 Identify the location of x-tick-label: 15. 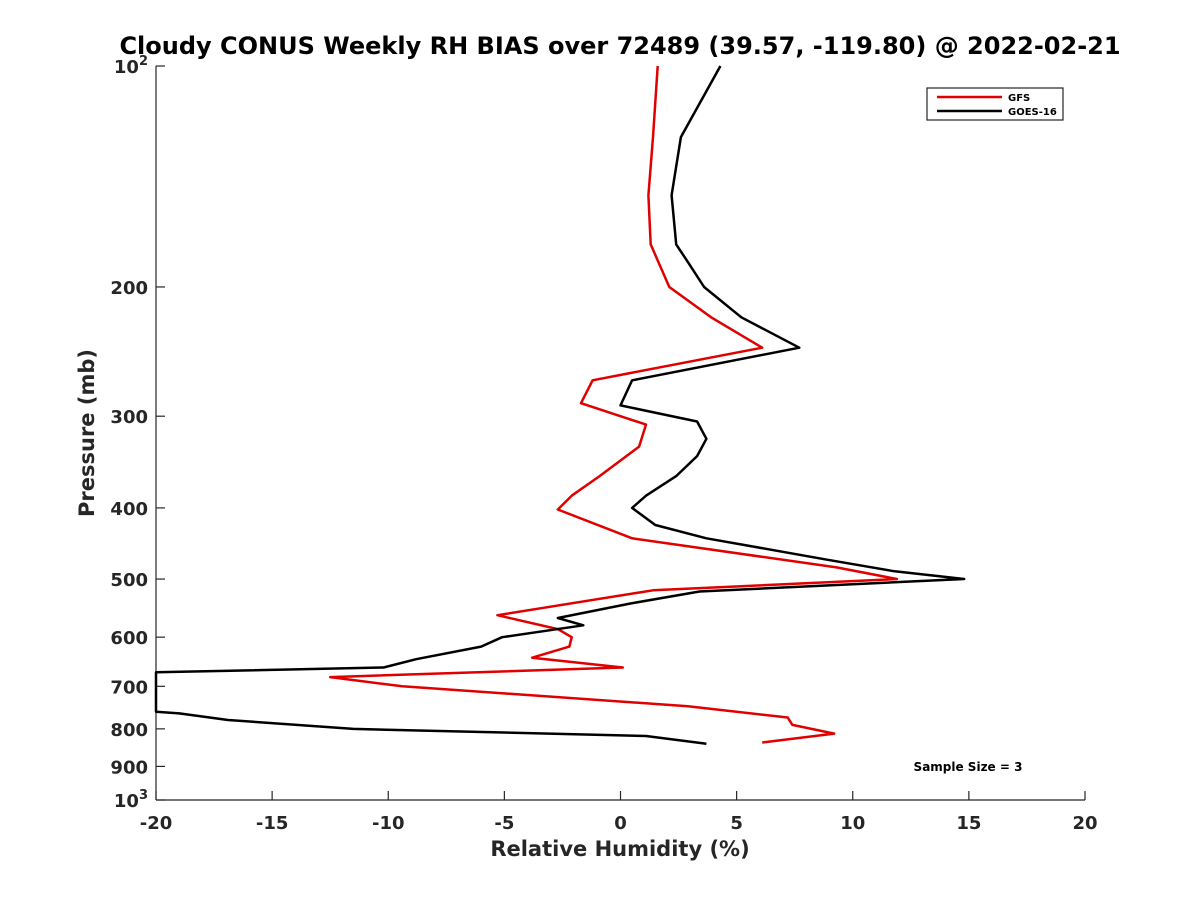
(968, 823).